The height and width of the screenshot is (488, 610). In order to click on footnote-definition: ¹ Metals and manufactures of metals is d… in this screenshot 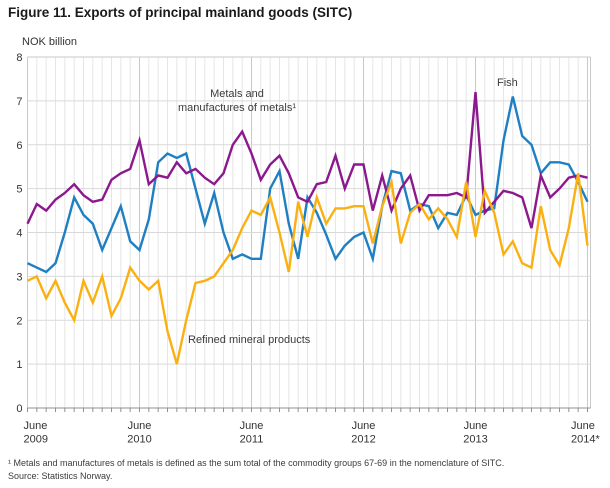, I will do `click(256, 463)`.